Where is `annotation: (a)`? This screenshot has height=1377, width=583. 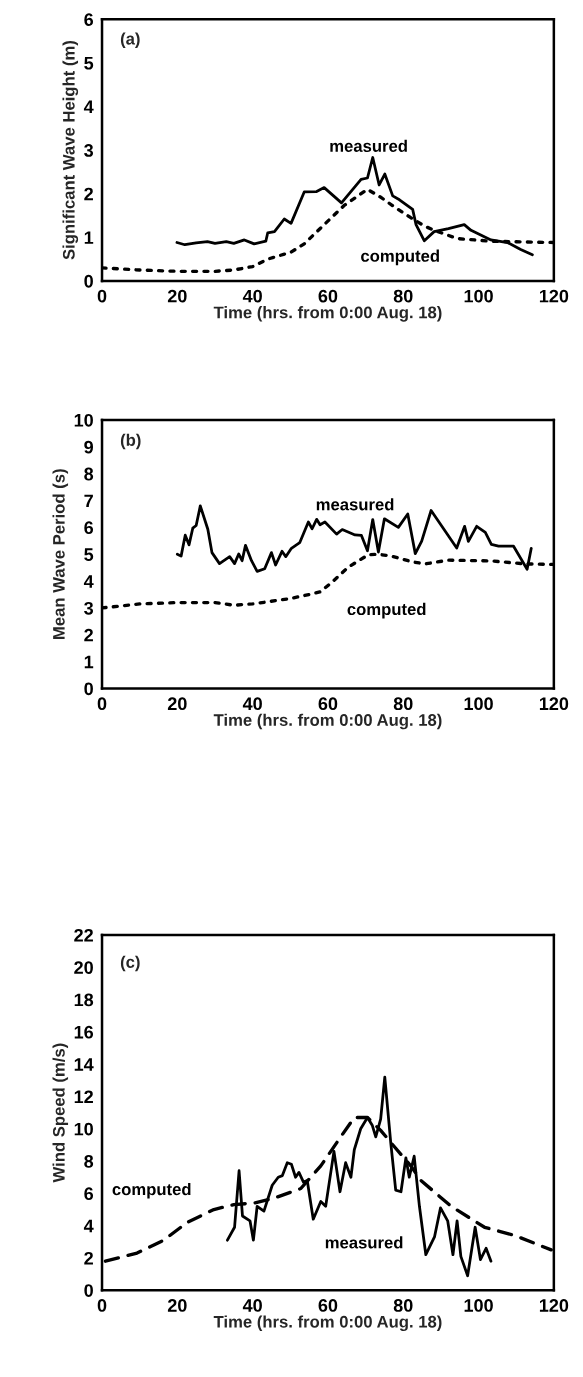
annotation: (a) is located at coordinates (130, 40).